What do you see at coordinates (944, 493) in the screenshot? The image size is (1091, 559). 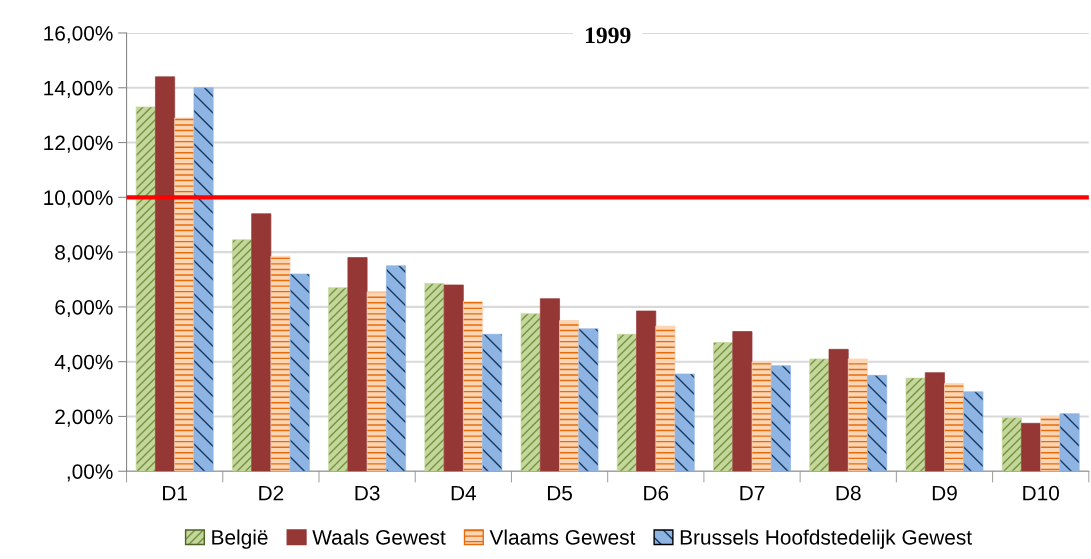 I see `x-tick-label: D9` at bounding box center [944, 493].